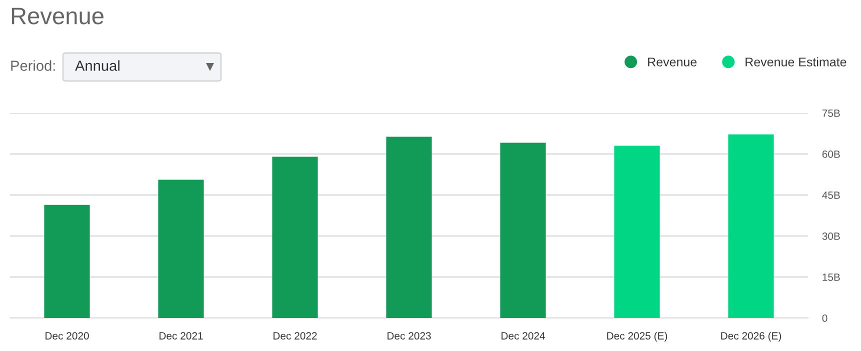 Image resolution: width=861 pixels, height=351 pixels. What do you see at coordinates (637, 337) in the screenshot?
I see `x-tick-label: Dec 2025 (E)` at bounding box center [637, 337].